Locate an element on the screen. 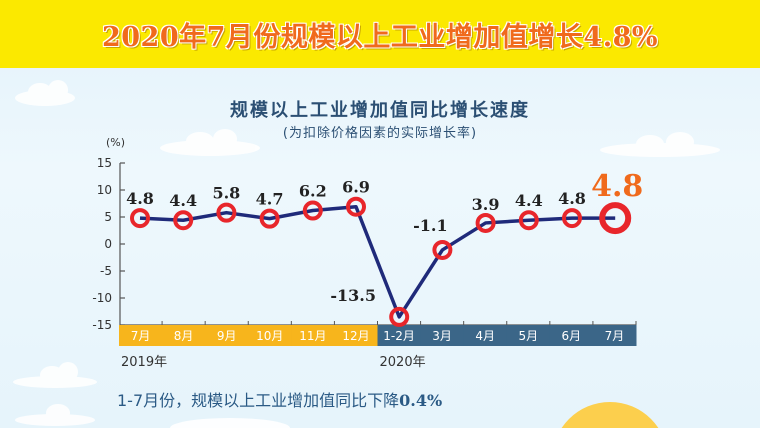  x-tick-label: 4月 is located at coordinates (485, 336).